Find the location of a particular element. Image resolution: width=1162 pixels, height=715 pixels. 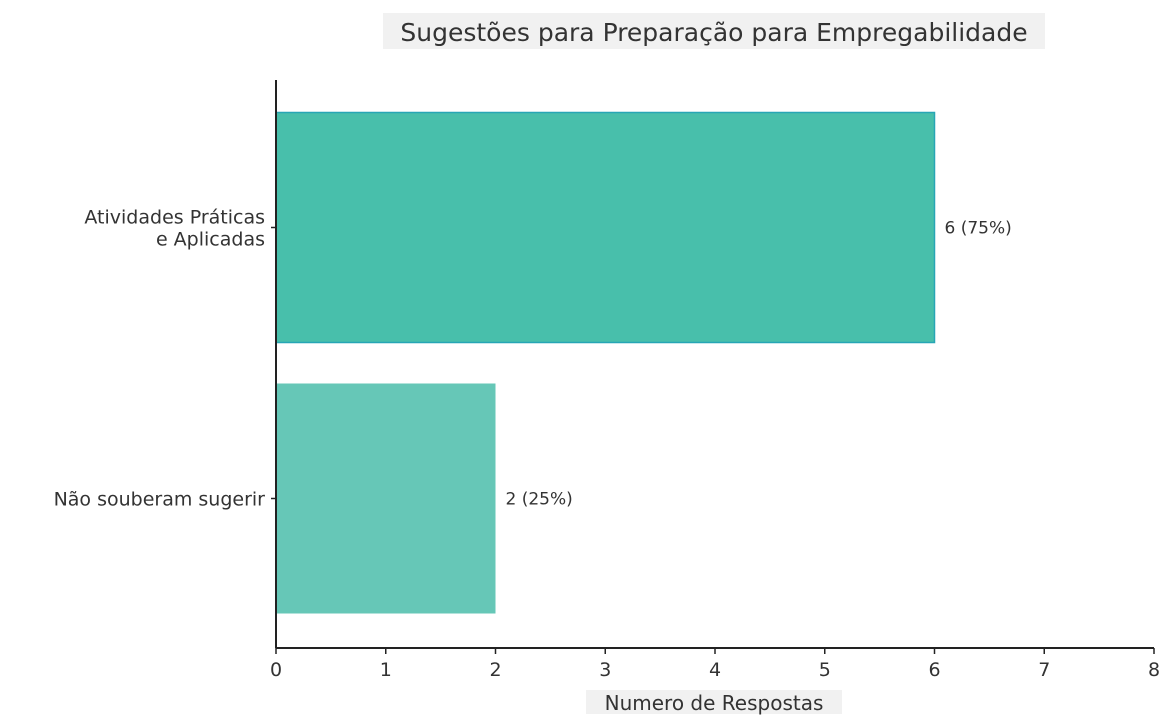

x-axis-label-background is located at coordinates (714, 702).